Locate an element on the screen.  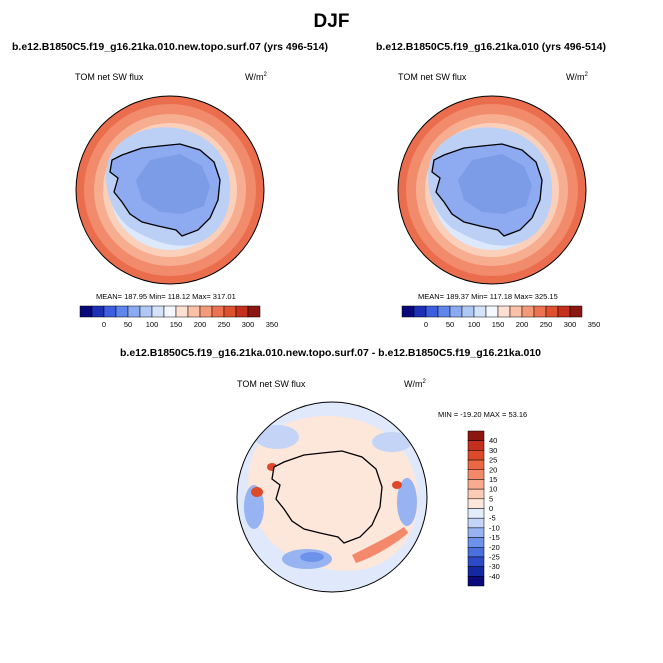
panel2-colorbar-label: 100 is located at coordinates (474, 324).